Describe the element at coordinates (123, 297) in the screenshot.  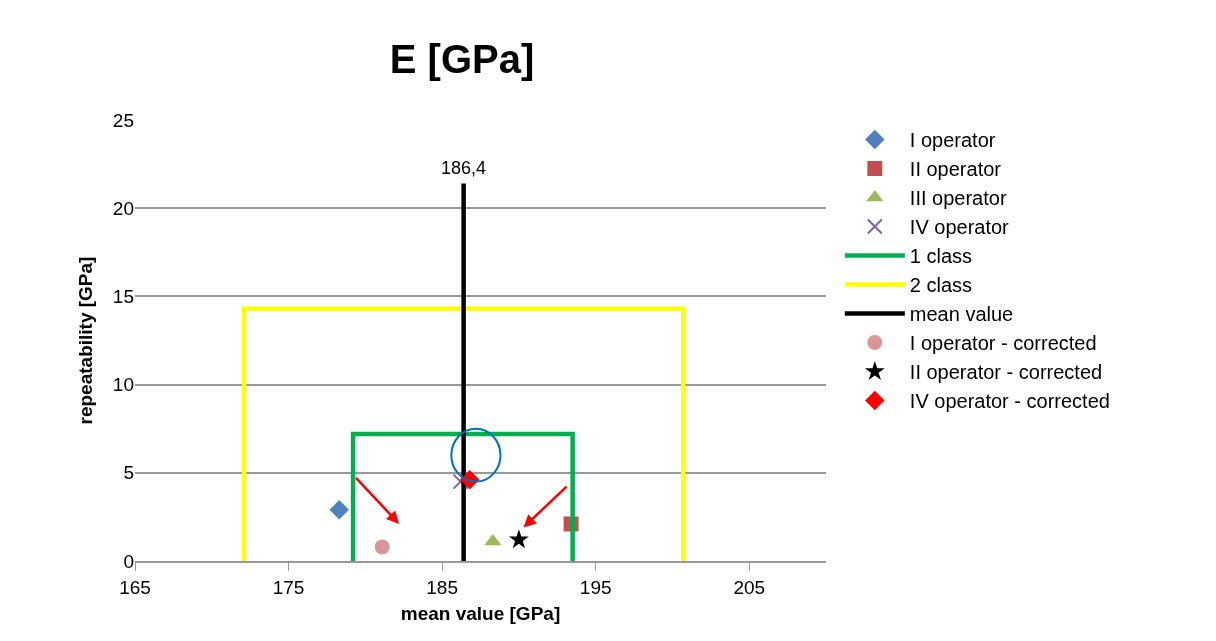
I see `y-tick-label: 15` at that location.